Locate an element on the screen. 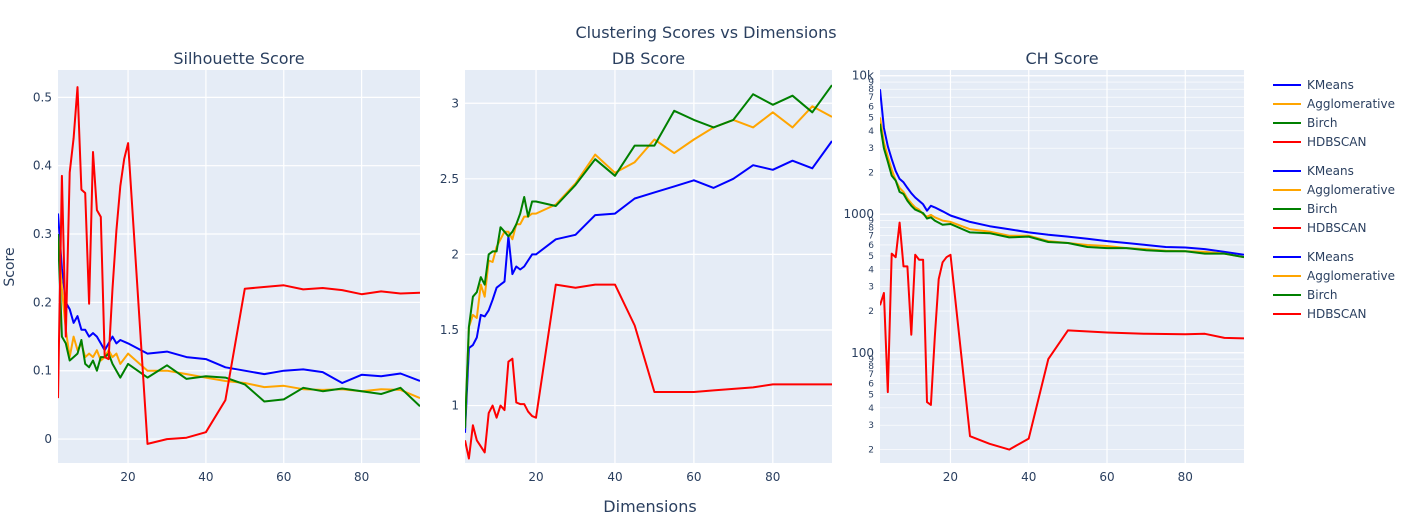 This screenshot has width=1413, height=525. y-tick-label: 2.5 is located at coordinates (449, 179).